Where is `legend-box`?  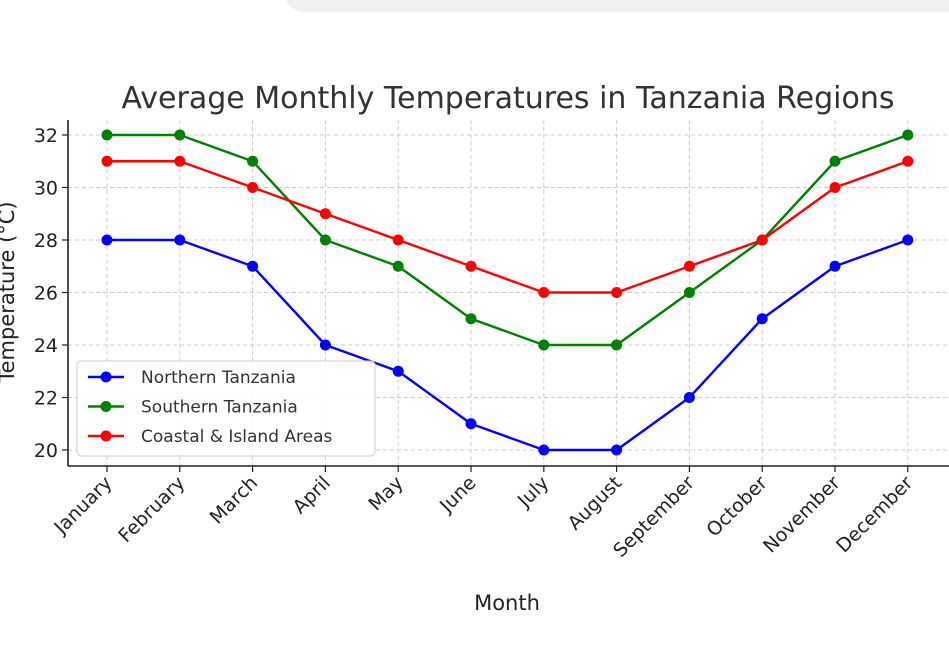 legend-box is located at coordinates (226, 408).